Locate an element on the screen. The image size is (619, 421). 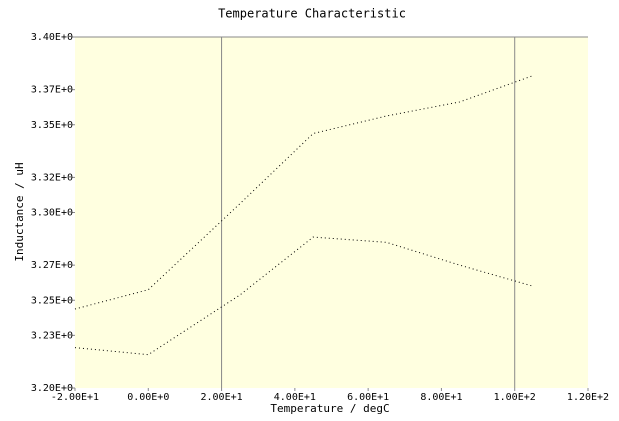
x-tick-label: -2.00E+1 is located at coordinates (75, 397).